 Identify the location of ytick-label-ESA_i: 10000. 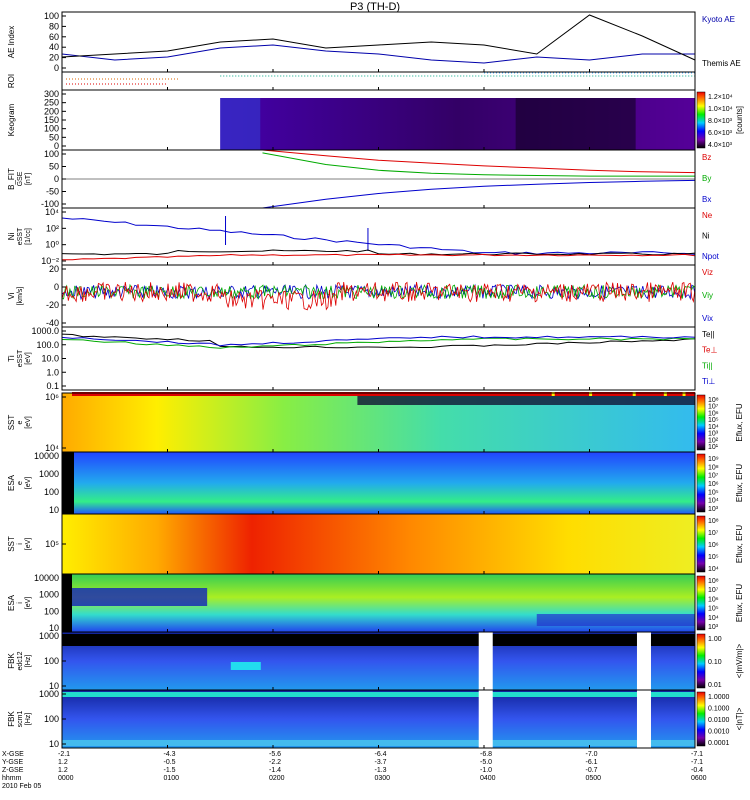
(46, 578).